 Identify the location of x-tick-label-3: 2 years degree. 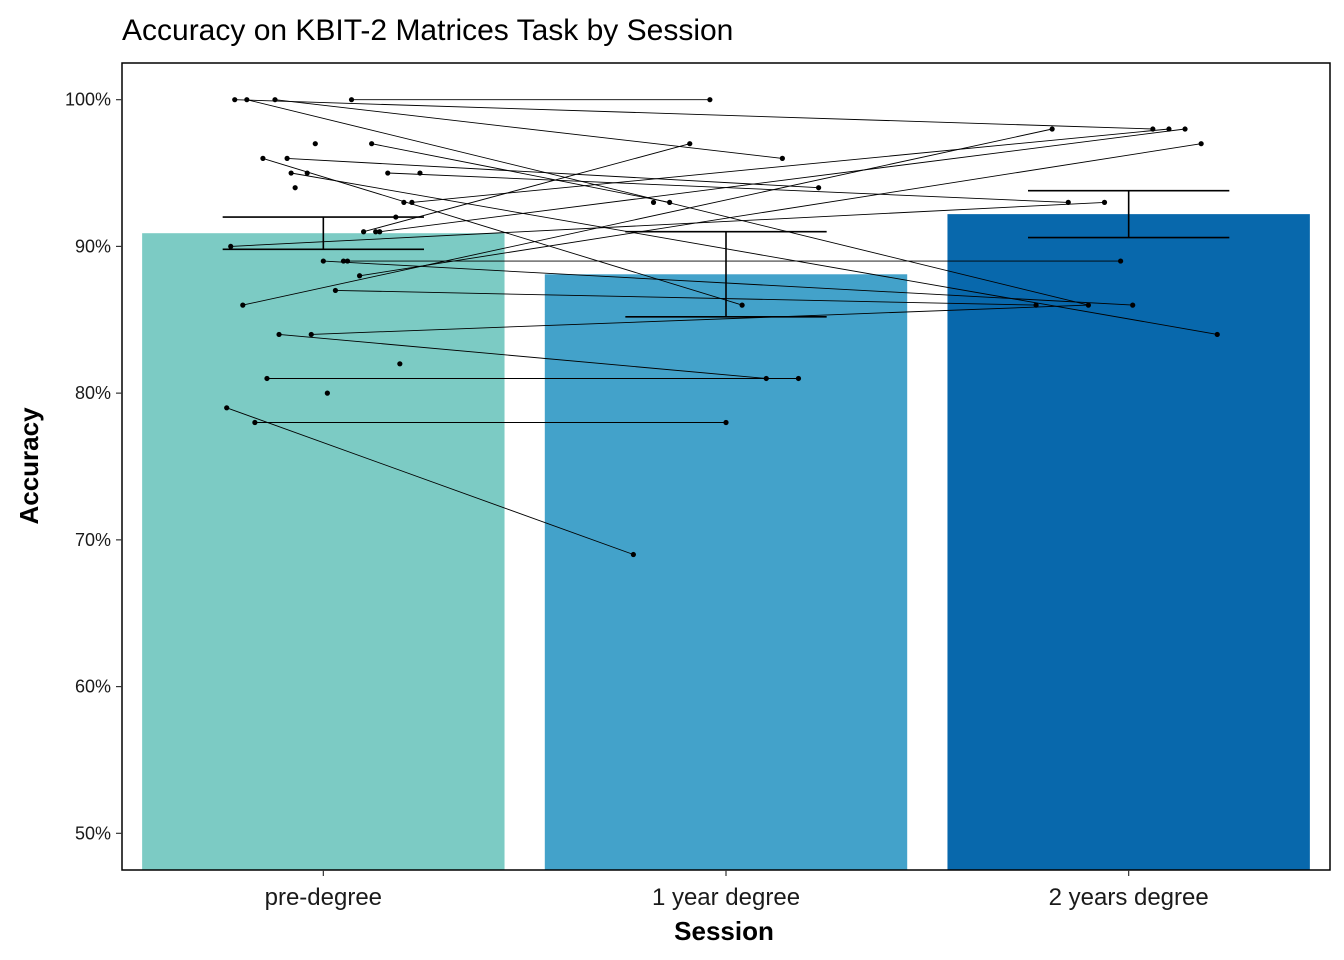
(1129, 897).